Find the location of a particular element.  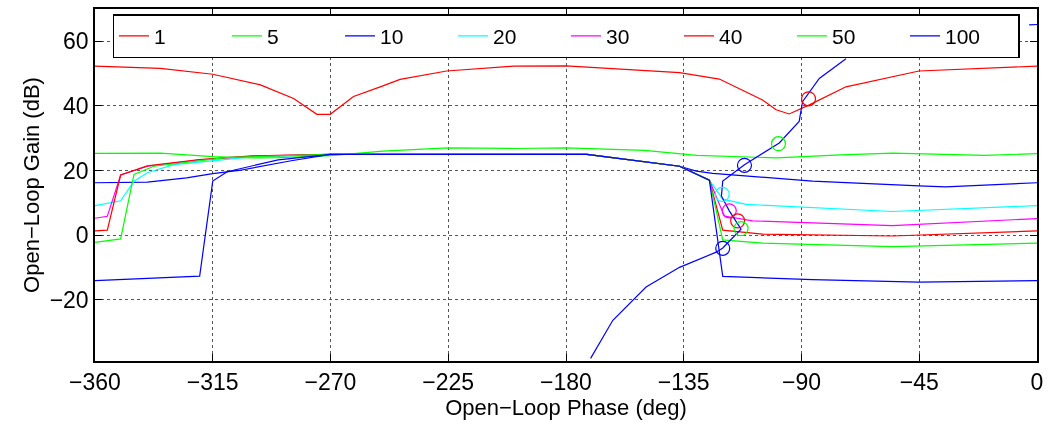

x-axis-title: Open−Loop Phase (deg) is located at coordinates (566, 408).